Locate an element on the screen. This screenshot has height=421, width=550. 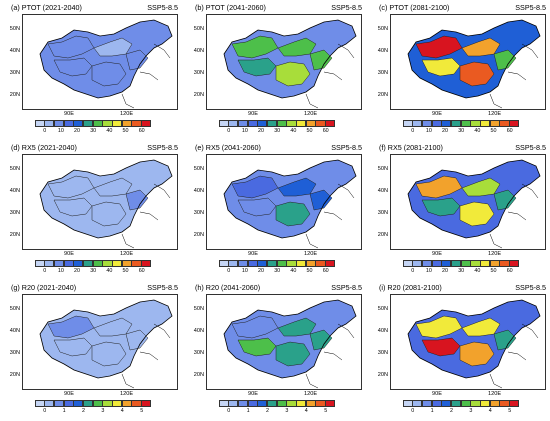
colorbar-tick: 50 is located at coordinates (125, 131).